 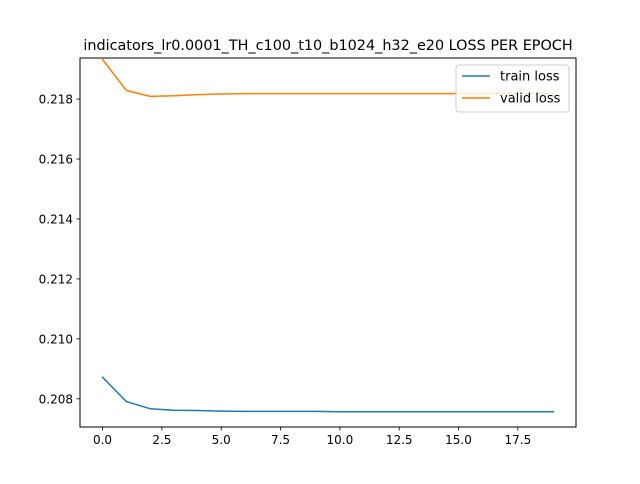 What do you see at coordinates (530, 77) in the screenshot?
I see `legend-label-train-loss: train loss` at bounding box center [530, 77].